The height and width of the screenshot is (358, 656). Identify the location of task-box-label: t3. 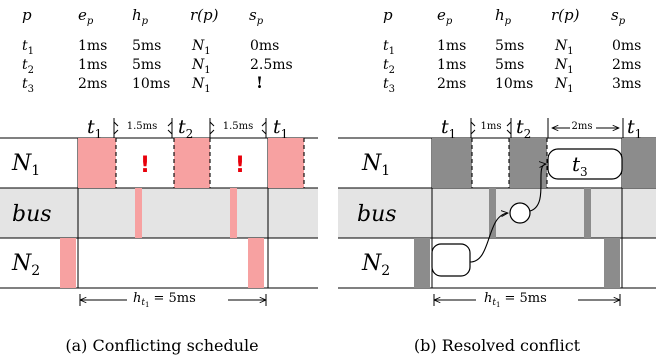
(580, 165).